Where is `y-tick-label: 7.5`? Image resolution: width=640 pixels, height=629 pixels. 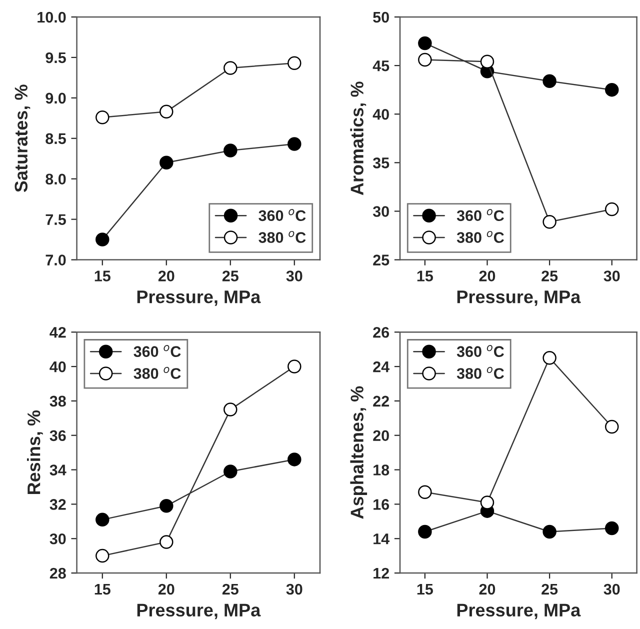
y-tick-label: 7.5 is located at coordinates (56, 219).